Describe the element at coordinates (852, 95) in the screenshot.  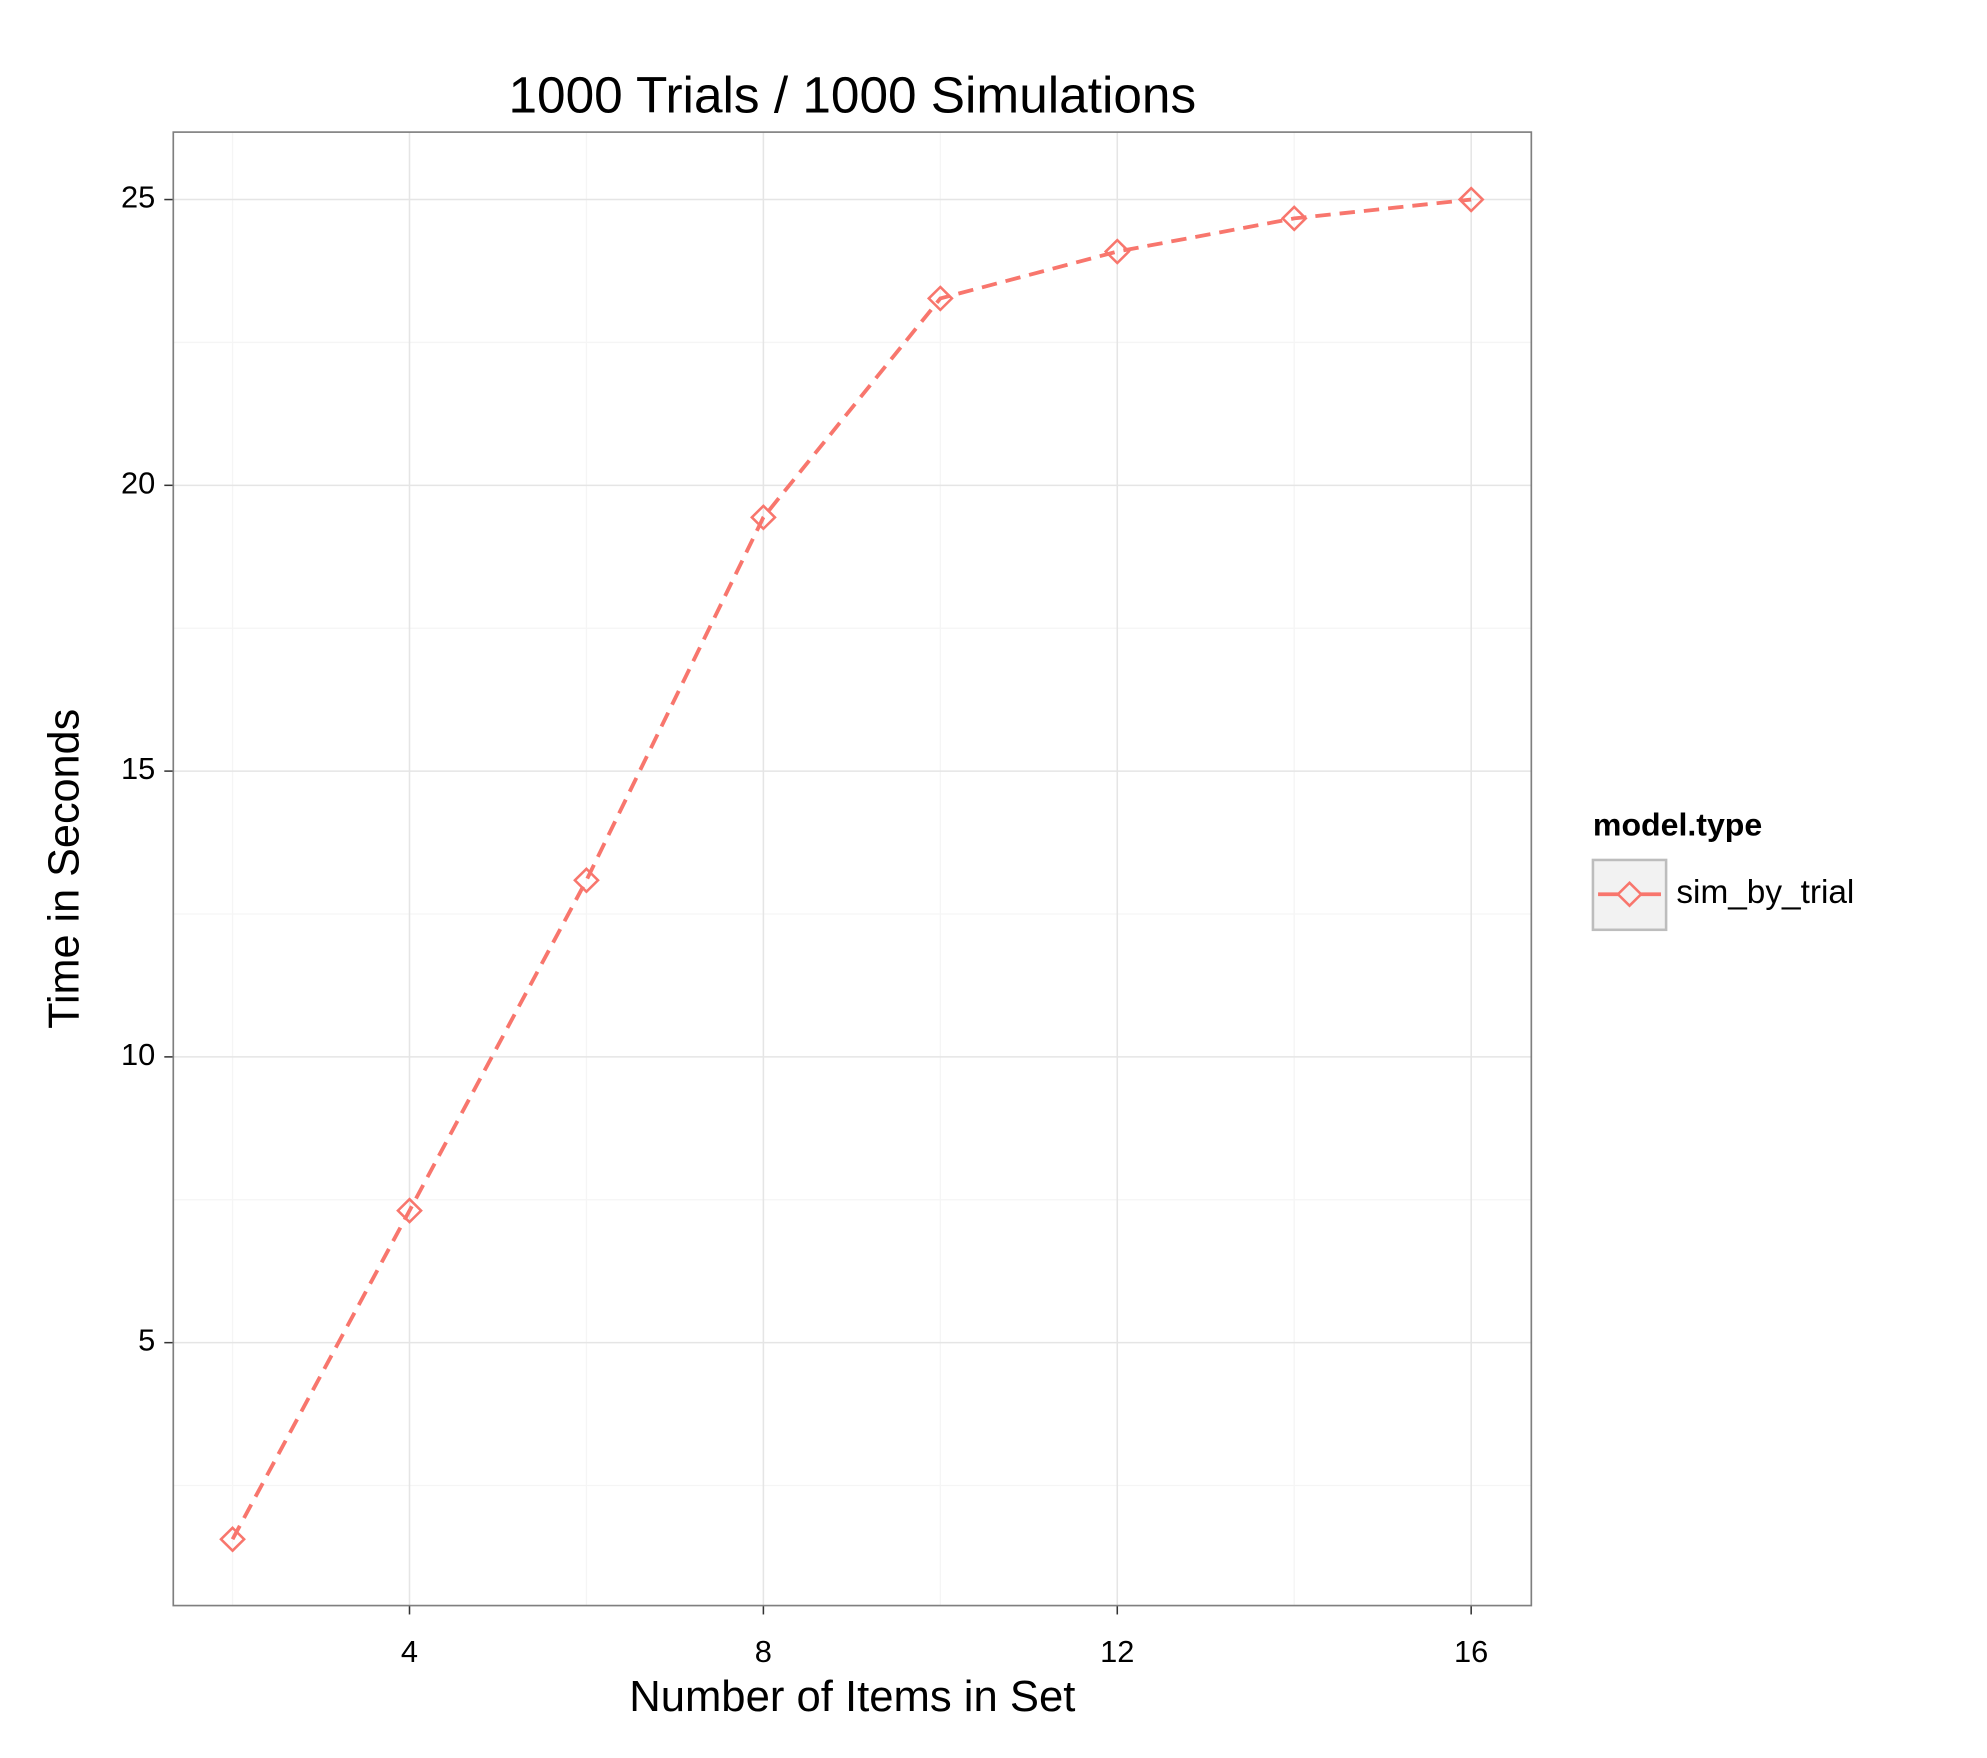
I see `chart-title: 1000 Trials / 1000 Simulations` at that location.